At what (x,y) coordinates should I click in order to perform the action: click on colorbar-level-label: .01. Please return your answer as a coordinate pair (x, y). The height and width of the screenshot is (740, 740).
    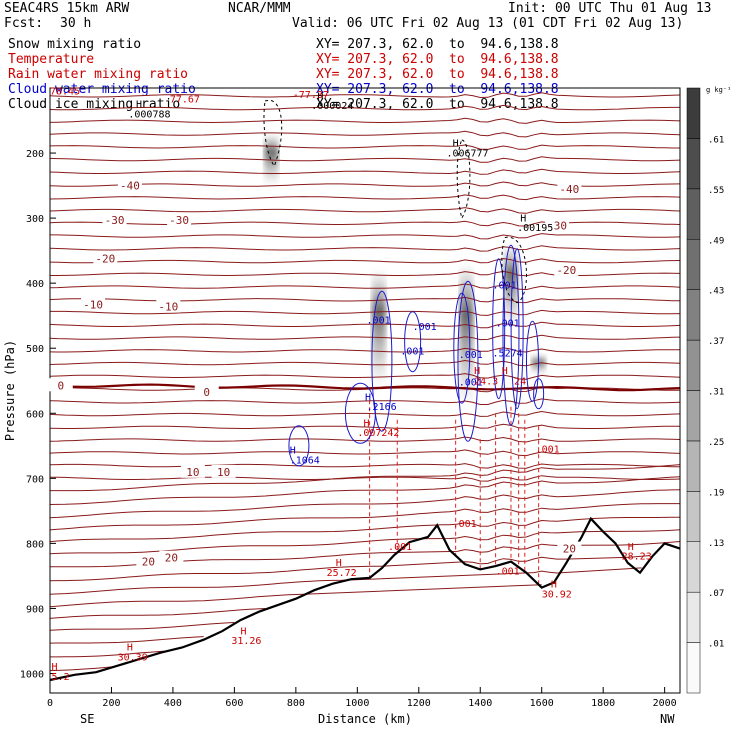
    Looking at the image, I should click on (716, 645).